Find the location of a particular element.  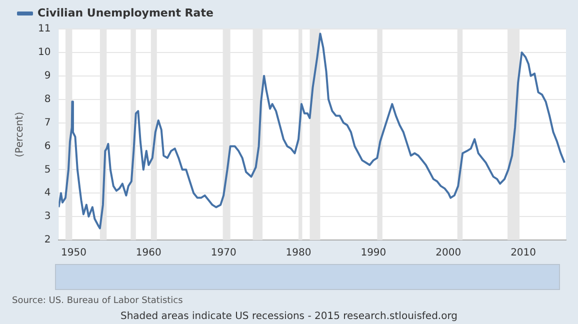

y-tick-label: 8 is located at coordinates (47, 99).